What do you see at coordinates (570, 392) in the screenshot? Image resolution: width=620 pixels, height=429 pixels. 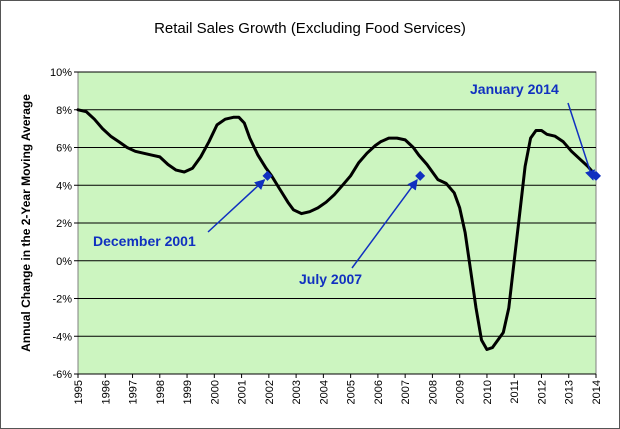 I see `x-tick-label: 2013` at bounding box center [570, 392].